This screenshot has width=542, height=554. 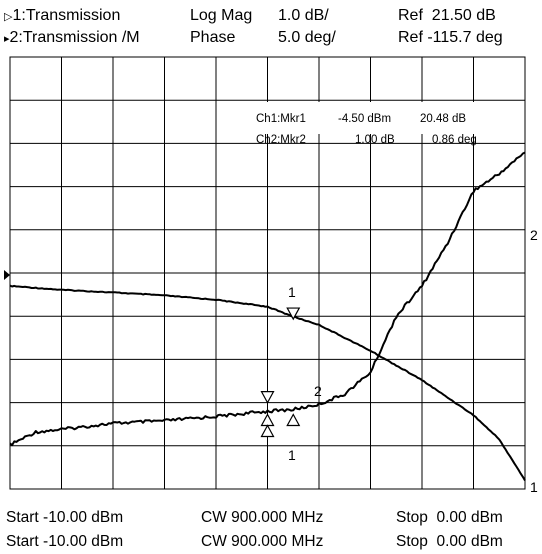 What do you see at coordinates (262, 541) in the screenshot?
I see `footer-cw-2: CW 900.000 MHz` at bounding box center [262, 541].